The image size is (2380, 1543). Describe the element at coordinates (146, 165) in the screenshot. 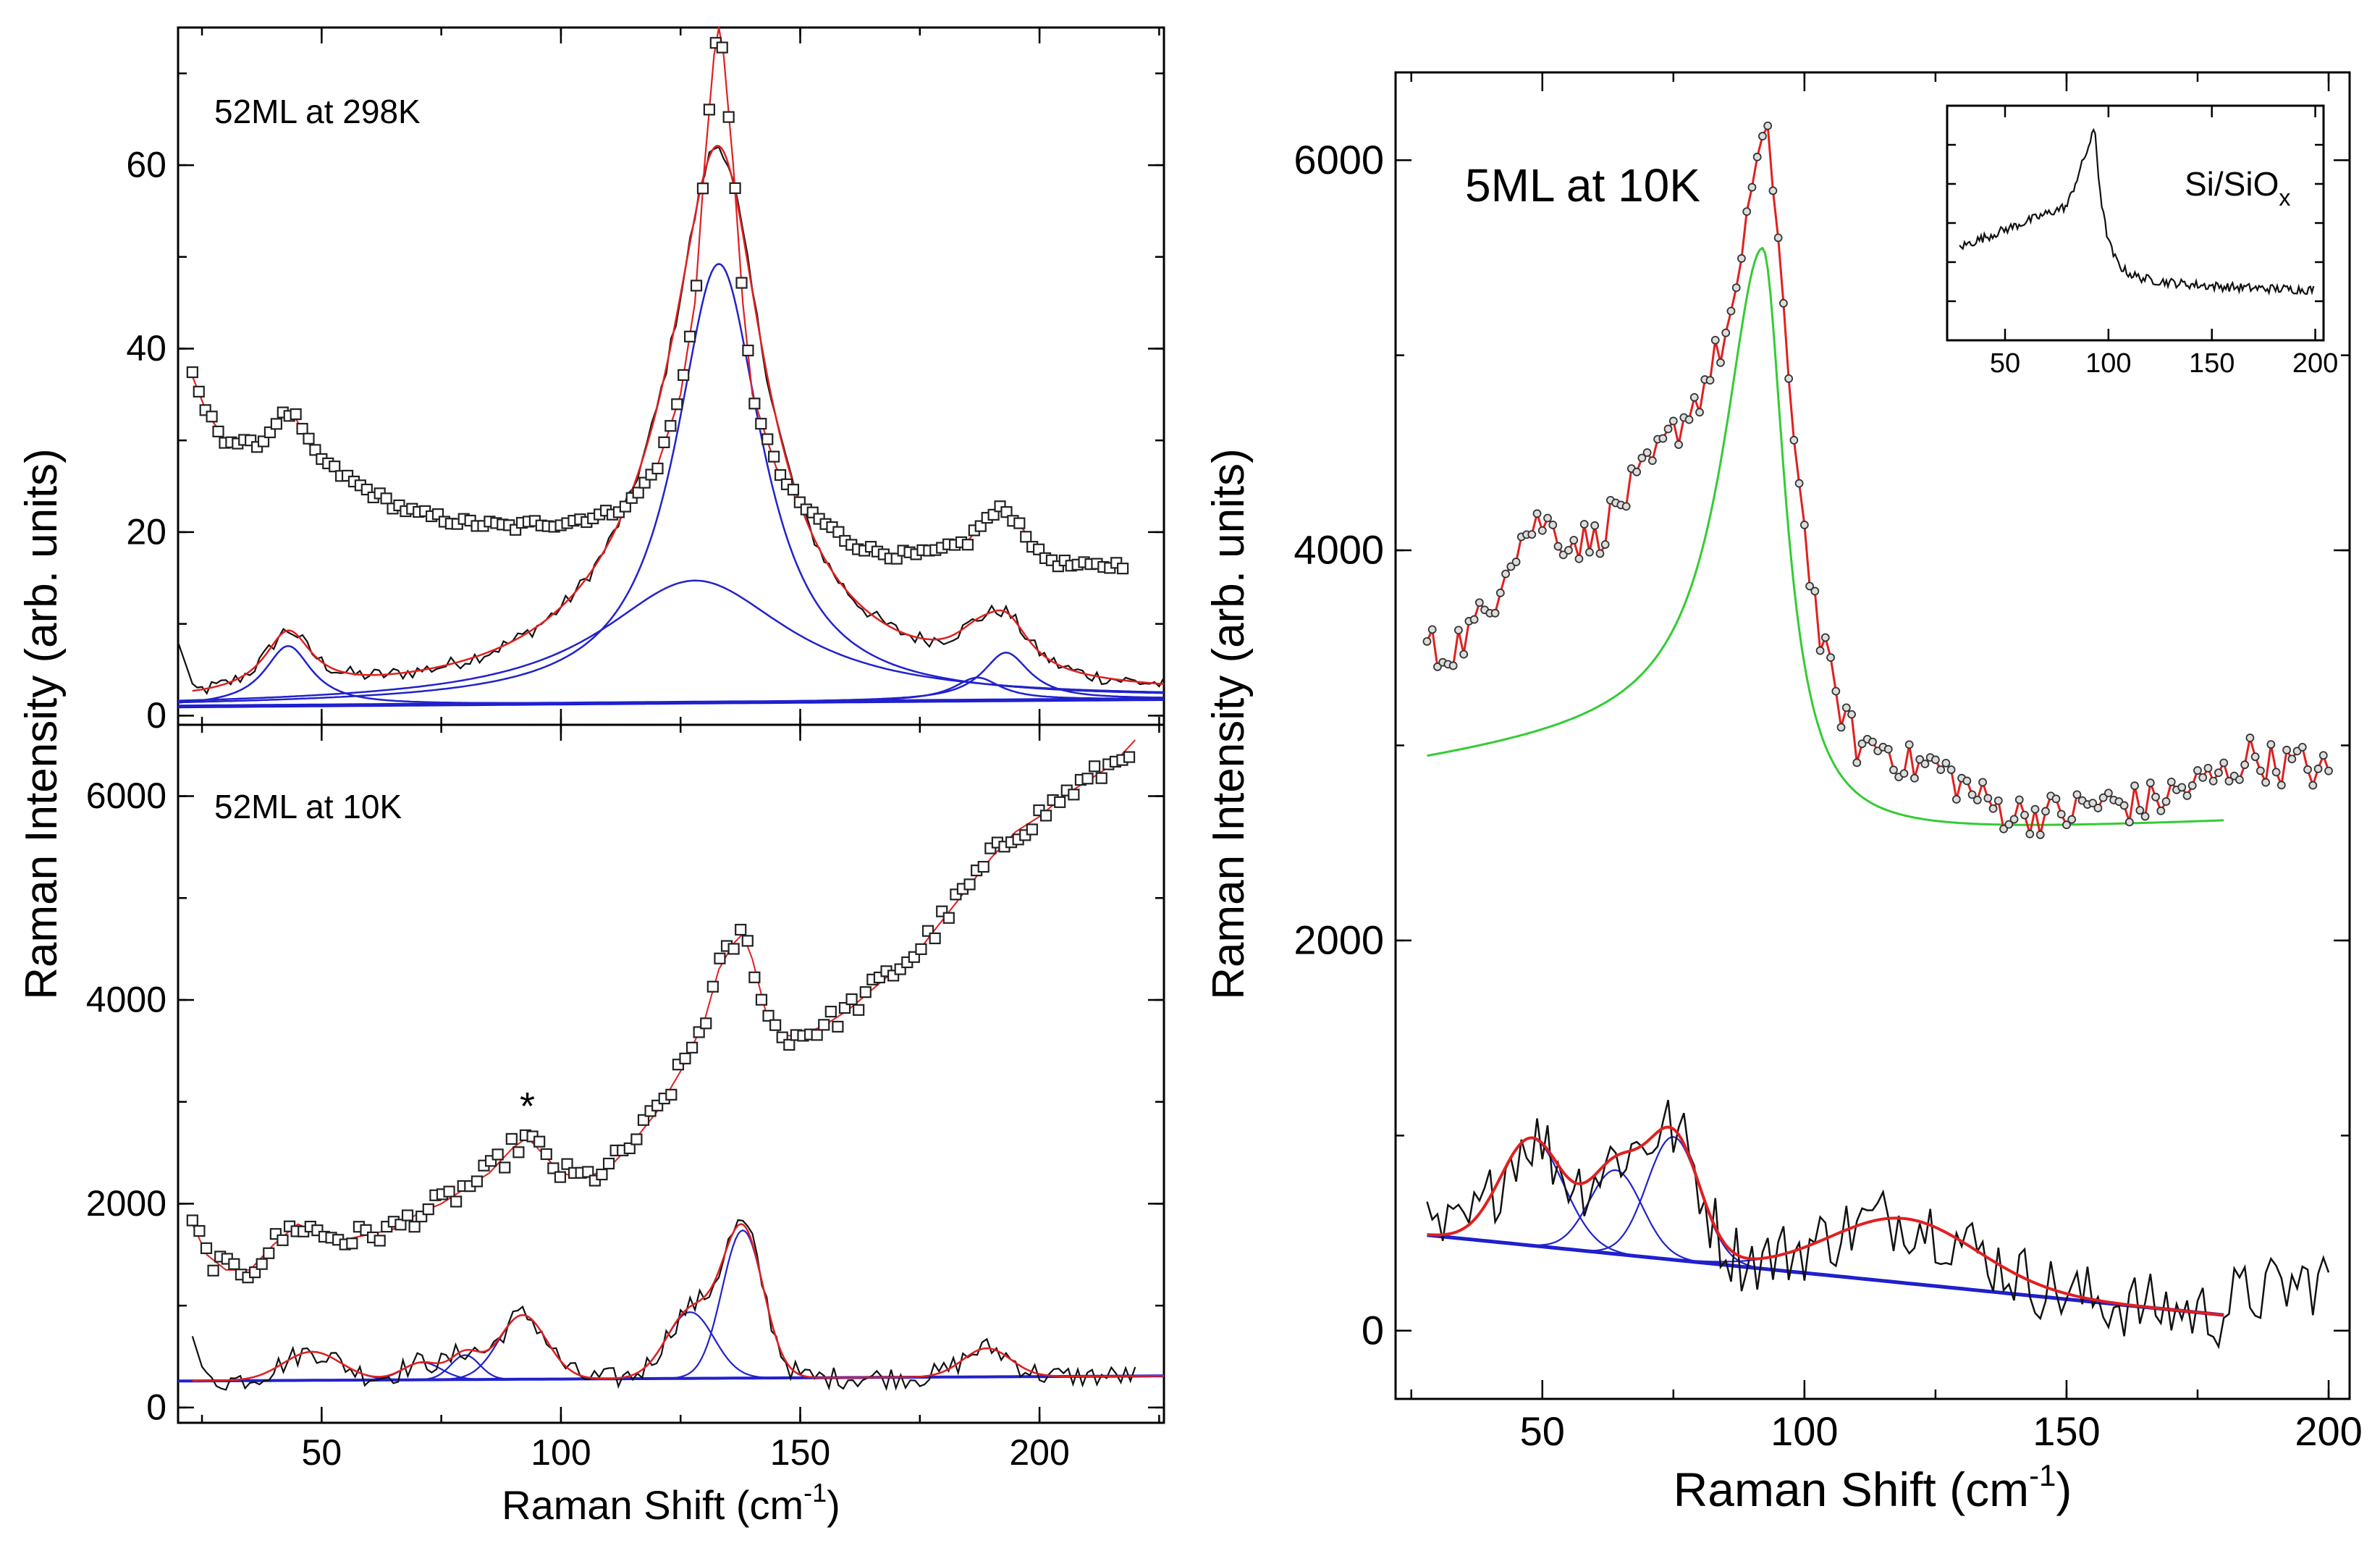

I see `y-tick-label: 60` at that location.